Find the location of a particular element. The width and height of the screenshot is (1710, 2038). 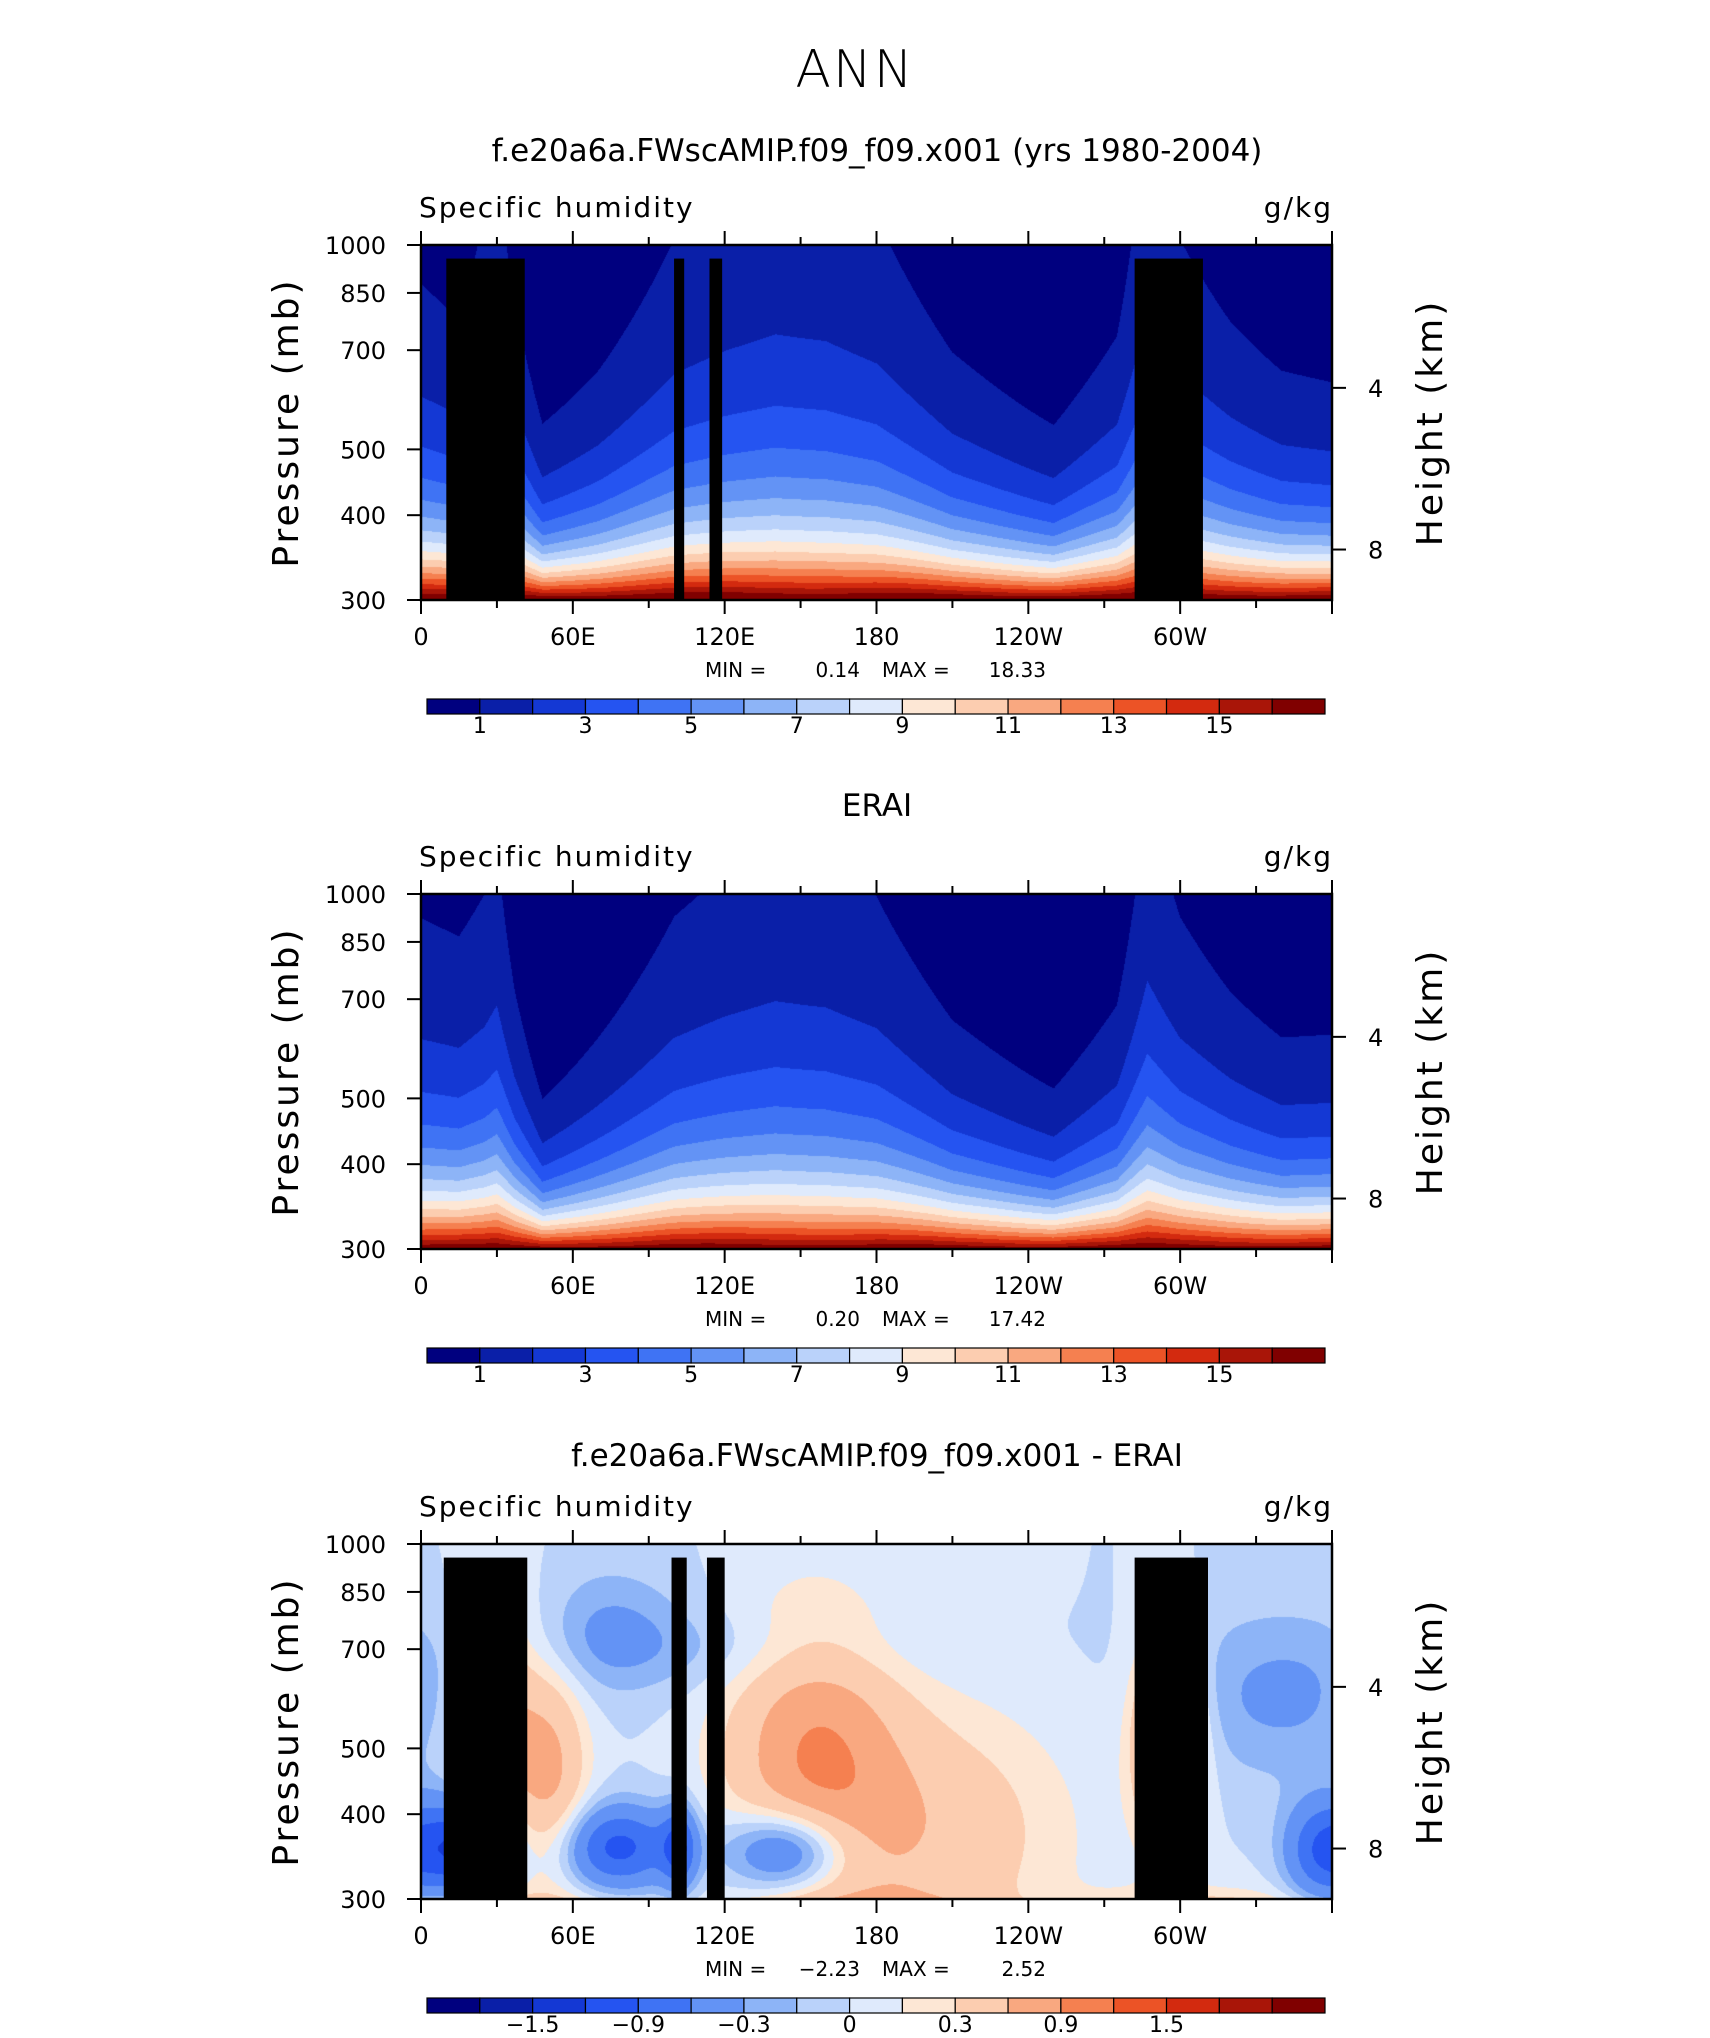

max-value: 18.33 is located at coordinates (1017, 670).